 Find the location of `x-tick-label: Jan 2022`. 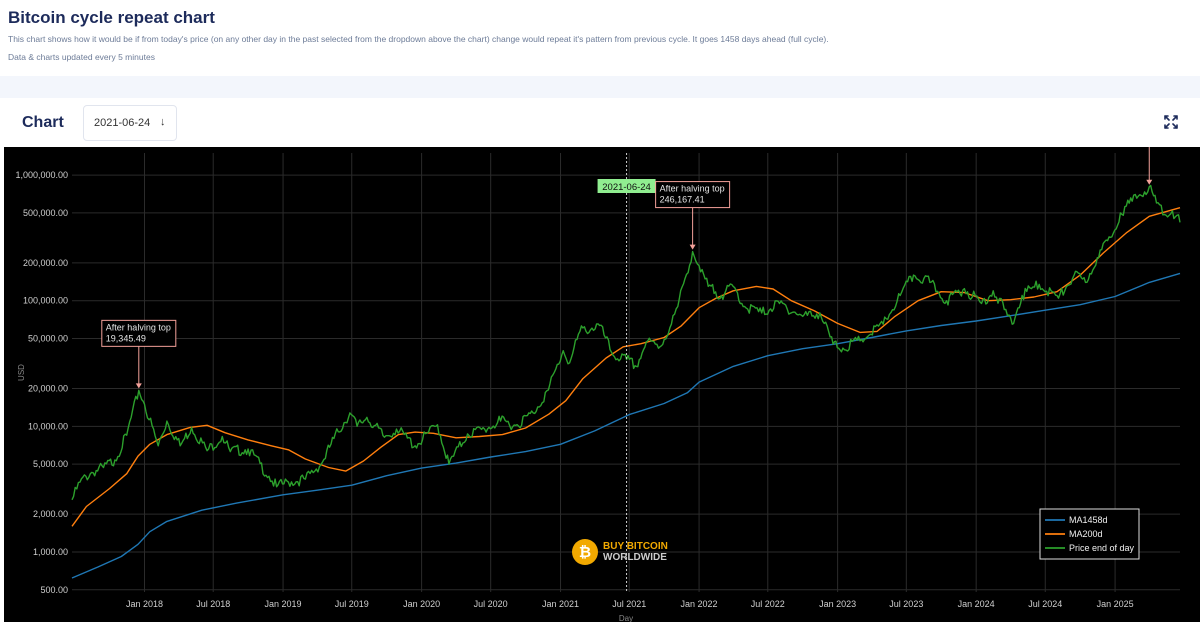

x-tick-label: Jan 2022 is located at coordinates (699, 604).